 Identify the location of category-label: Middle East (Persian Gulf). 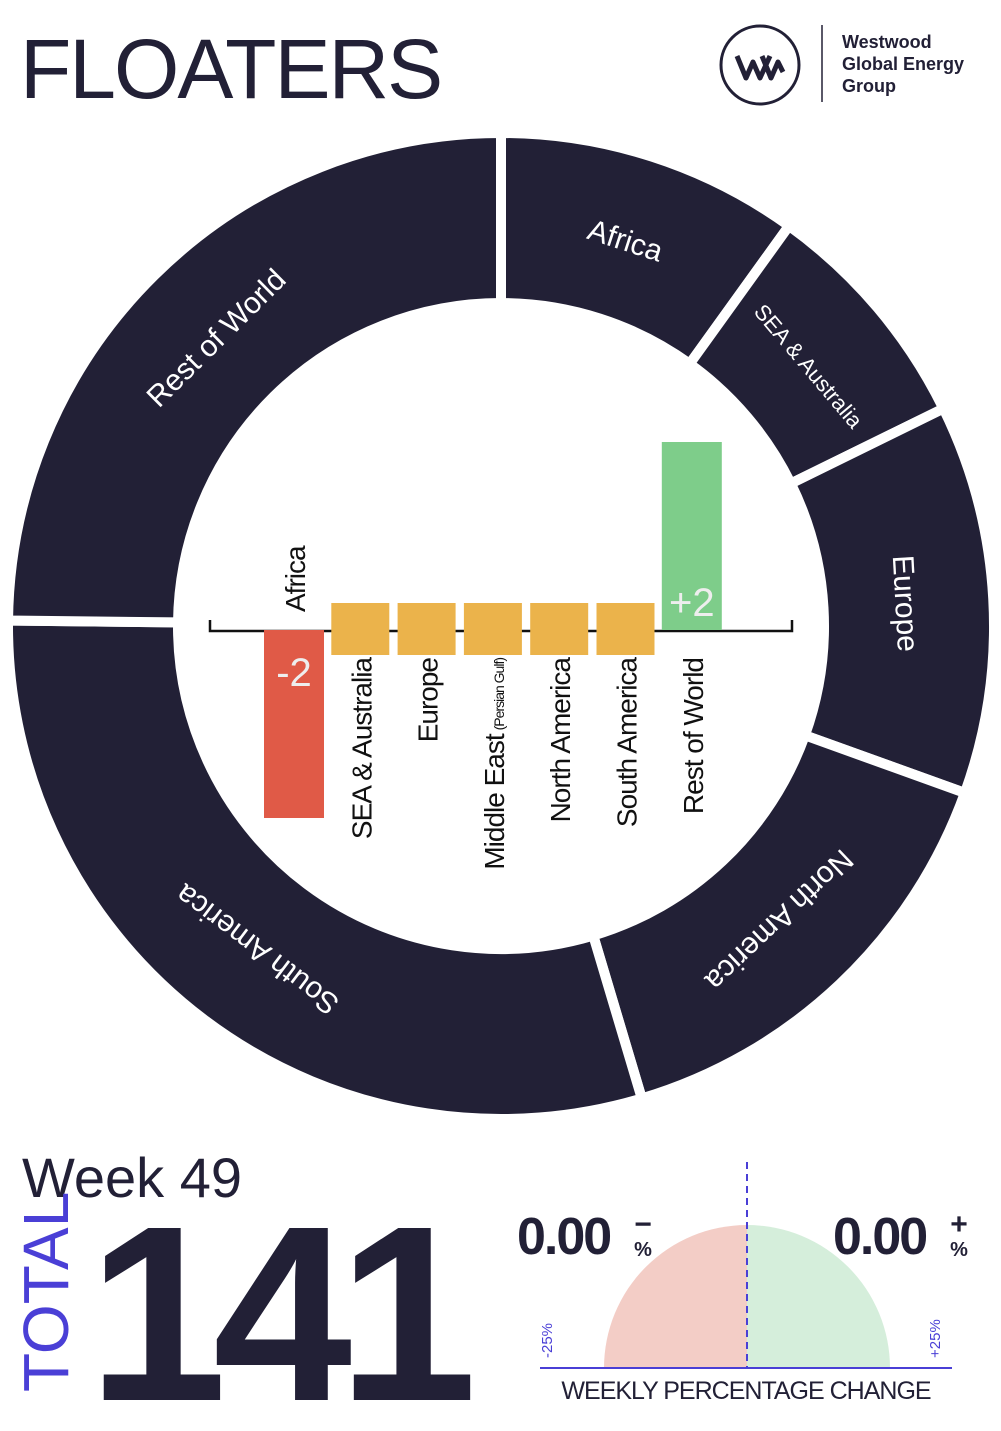
(494, 764).